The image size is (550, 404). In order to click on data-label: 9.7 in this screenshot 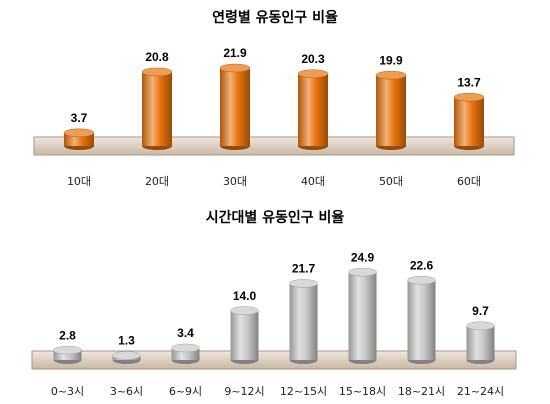, I will do `click(480, 311)`.